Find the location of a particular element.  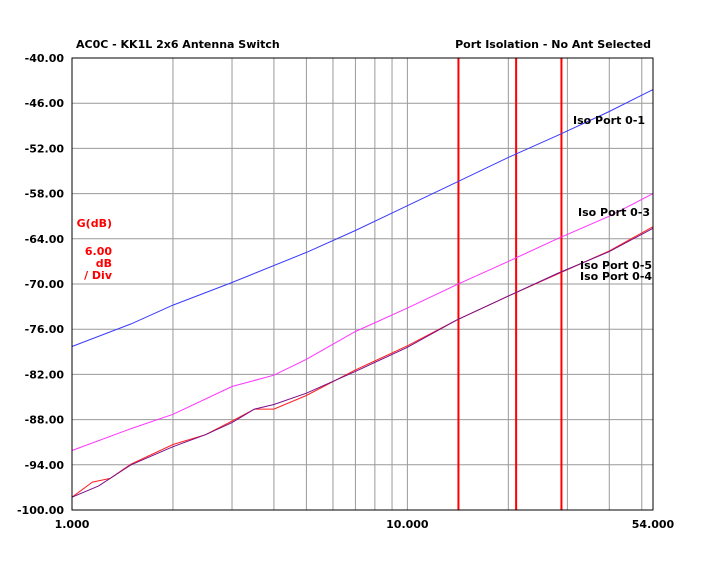

scale-per-div-value: 6.00 is located at coordinates (98, 251).